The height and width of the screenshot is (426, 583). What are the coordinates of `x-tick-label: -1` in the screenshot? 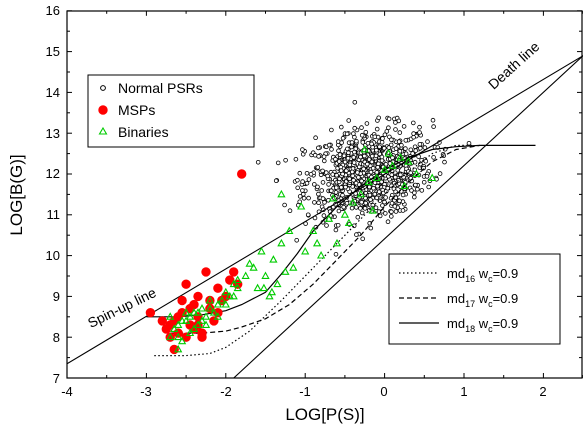 It's located at (305, 391).